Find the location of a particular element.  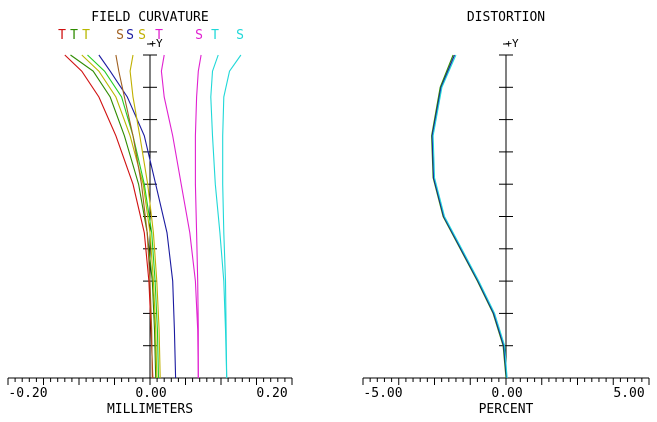

legend-t-cyan: T is located at coordinates (215, 35).